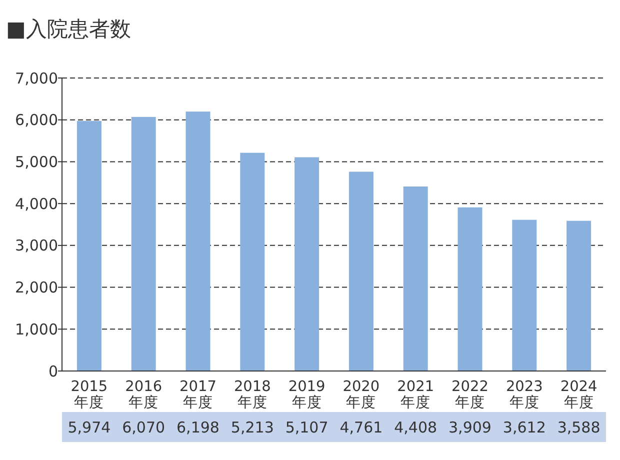  Describe the element at coordinates (307, 395) in the screenshot. I see `x-tick-label: 2019 年度` at that location.